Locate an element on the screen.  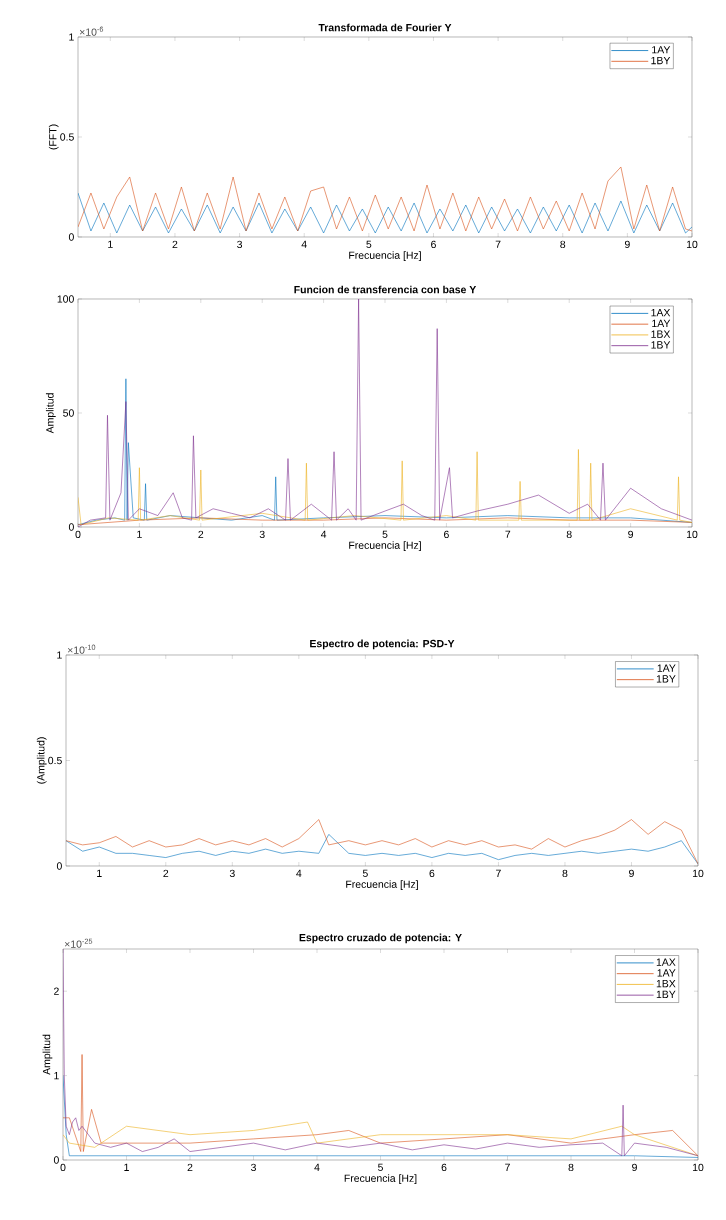
y-tick-label: 50 is located at coordinates (68, 413).